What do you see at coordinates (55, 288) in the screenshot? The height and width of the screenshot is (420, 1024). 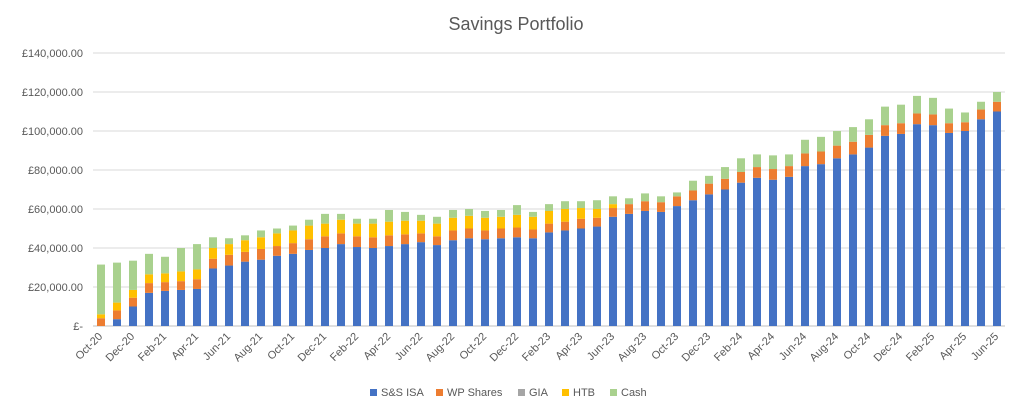 I see `y-tick-label: £20,000.00` at bounding box center [55, 288].